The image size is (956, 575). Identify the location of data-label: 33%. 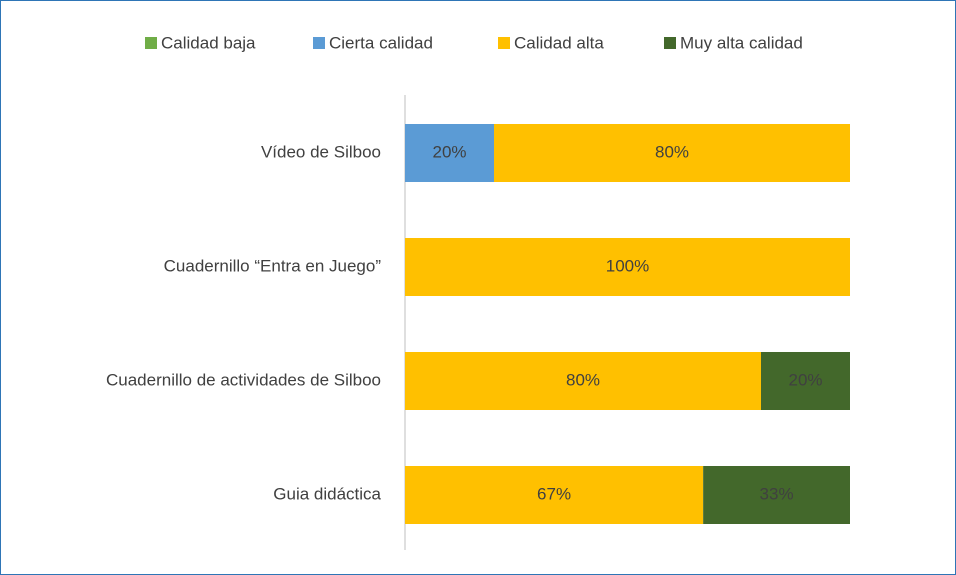
(777, 493).